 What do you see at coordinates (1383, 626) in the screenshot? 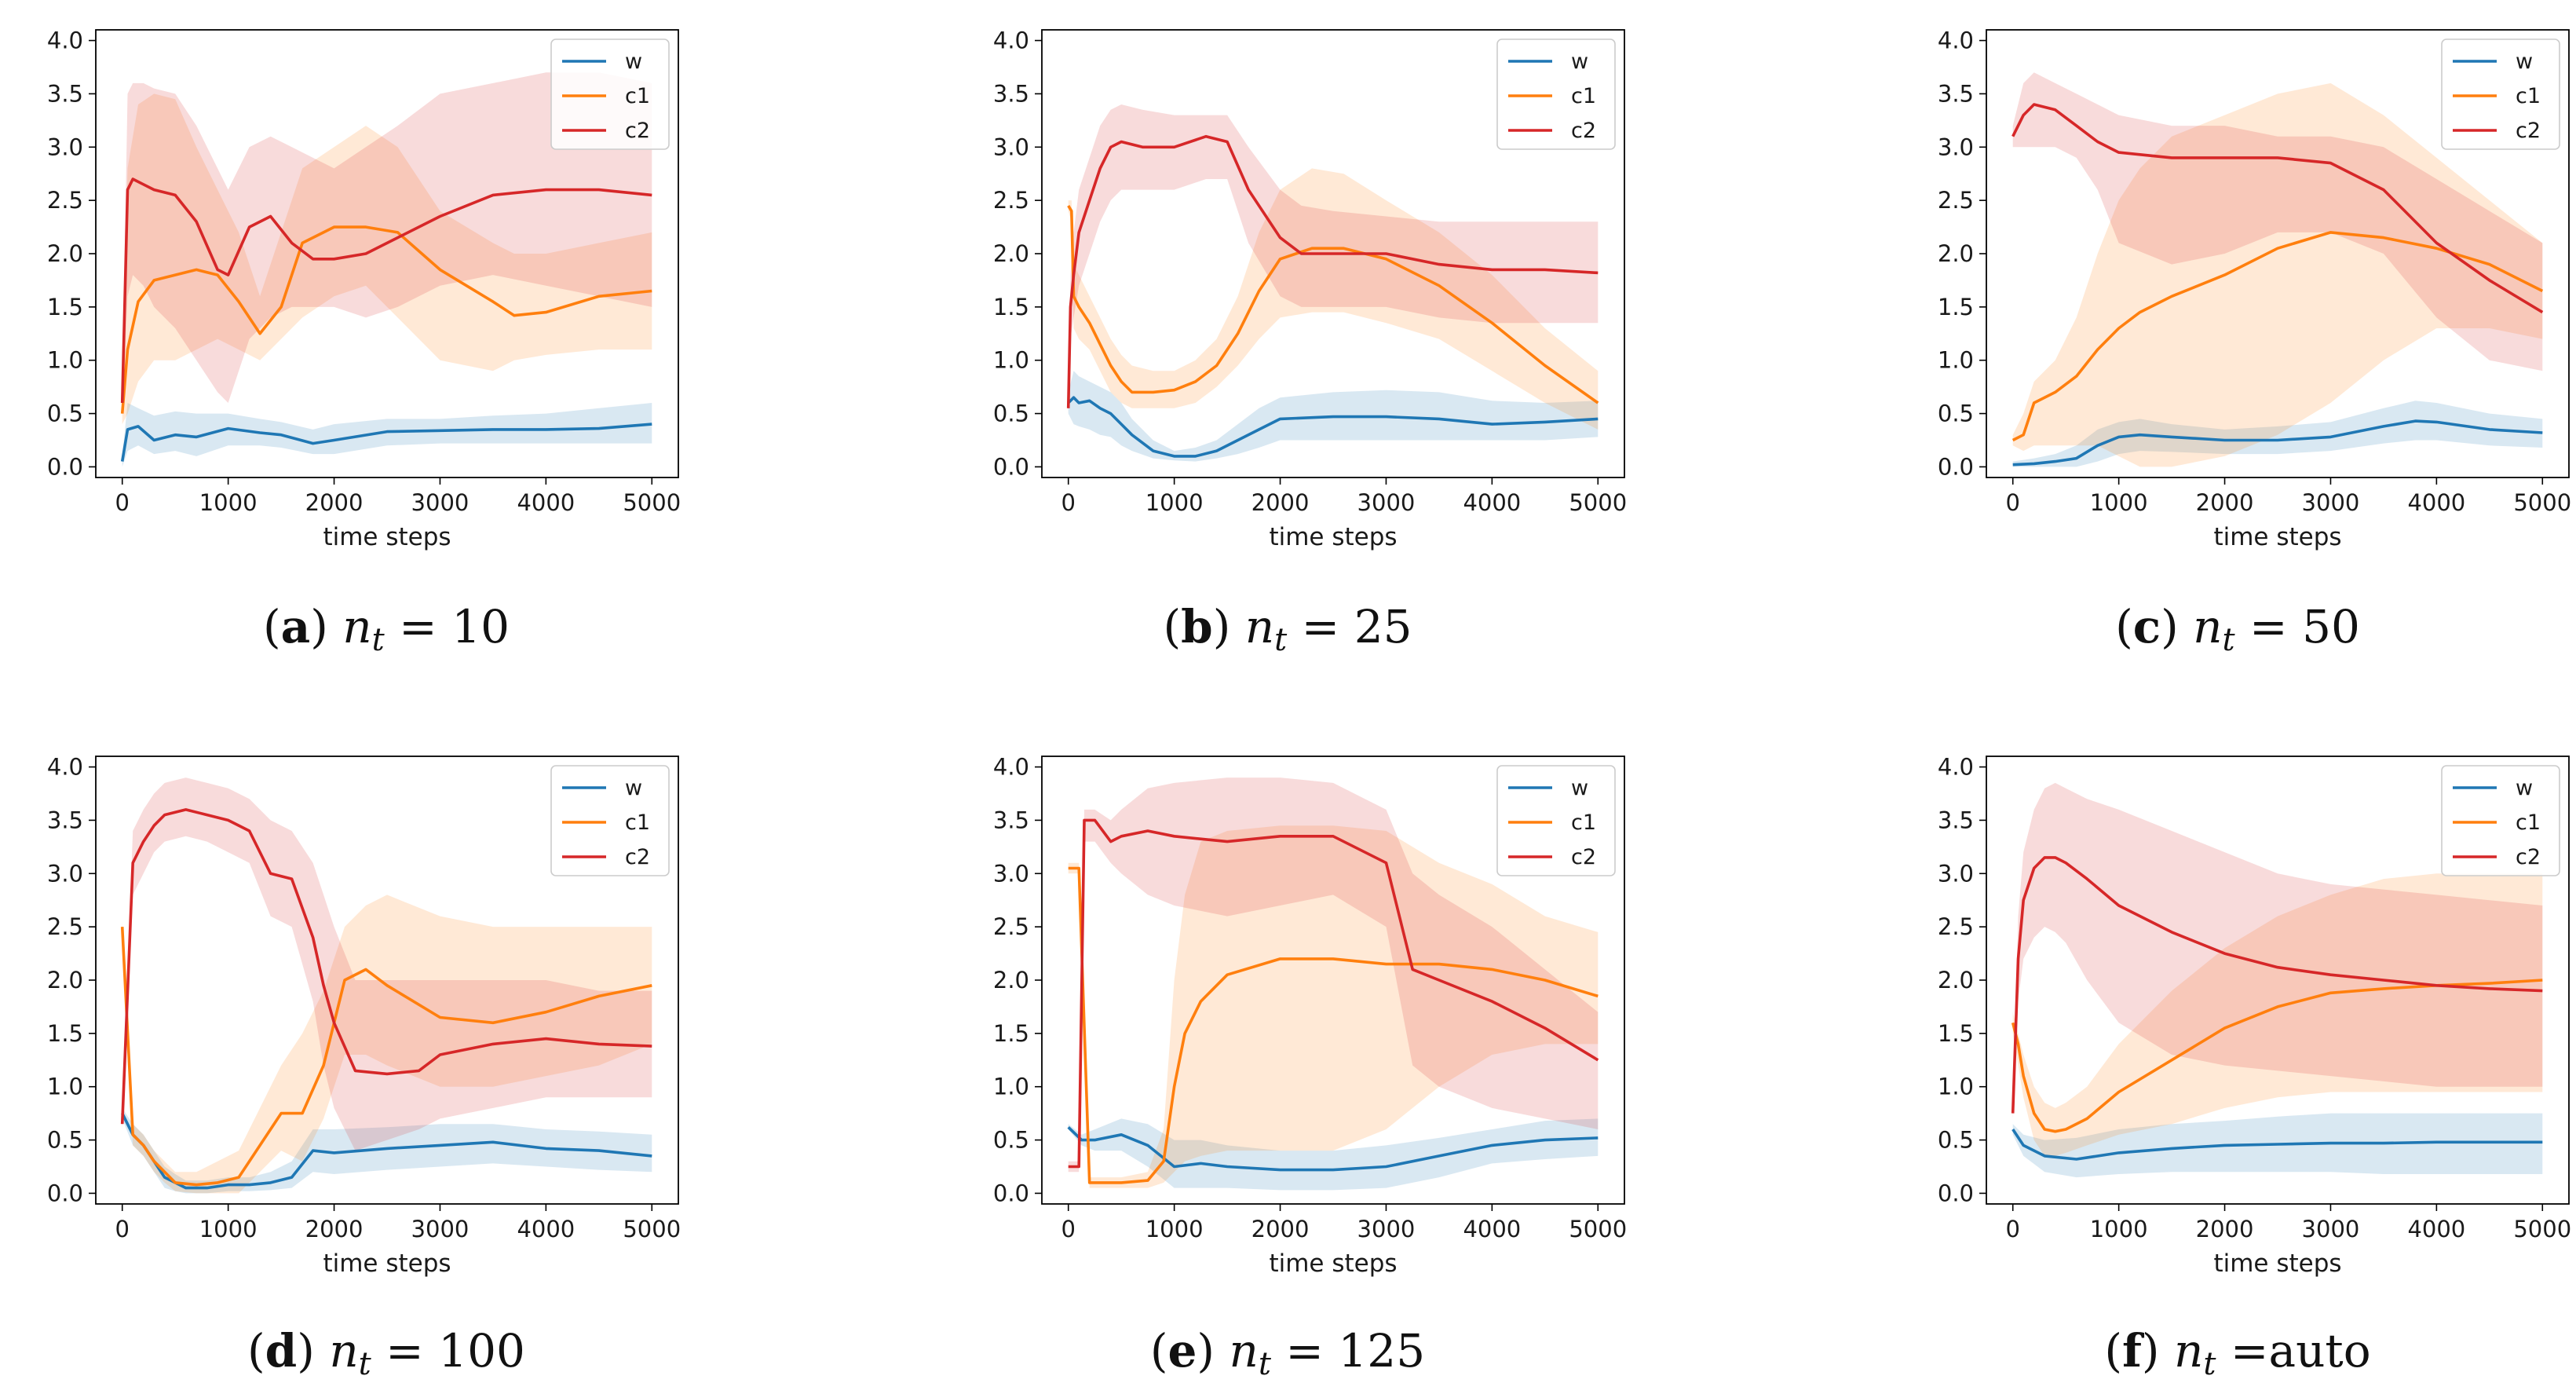
I see `caption-value: 25` at bounding box center [1383, 626].